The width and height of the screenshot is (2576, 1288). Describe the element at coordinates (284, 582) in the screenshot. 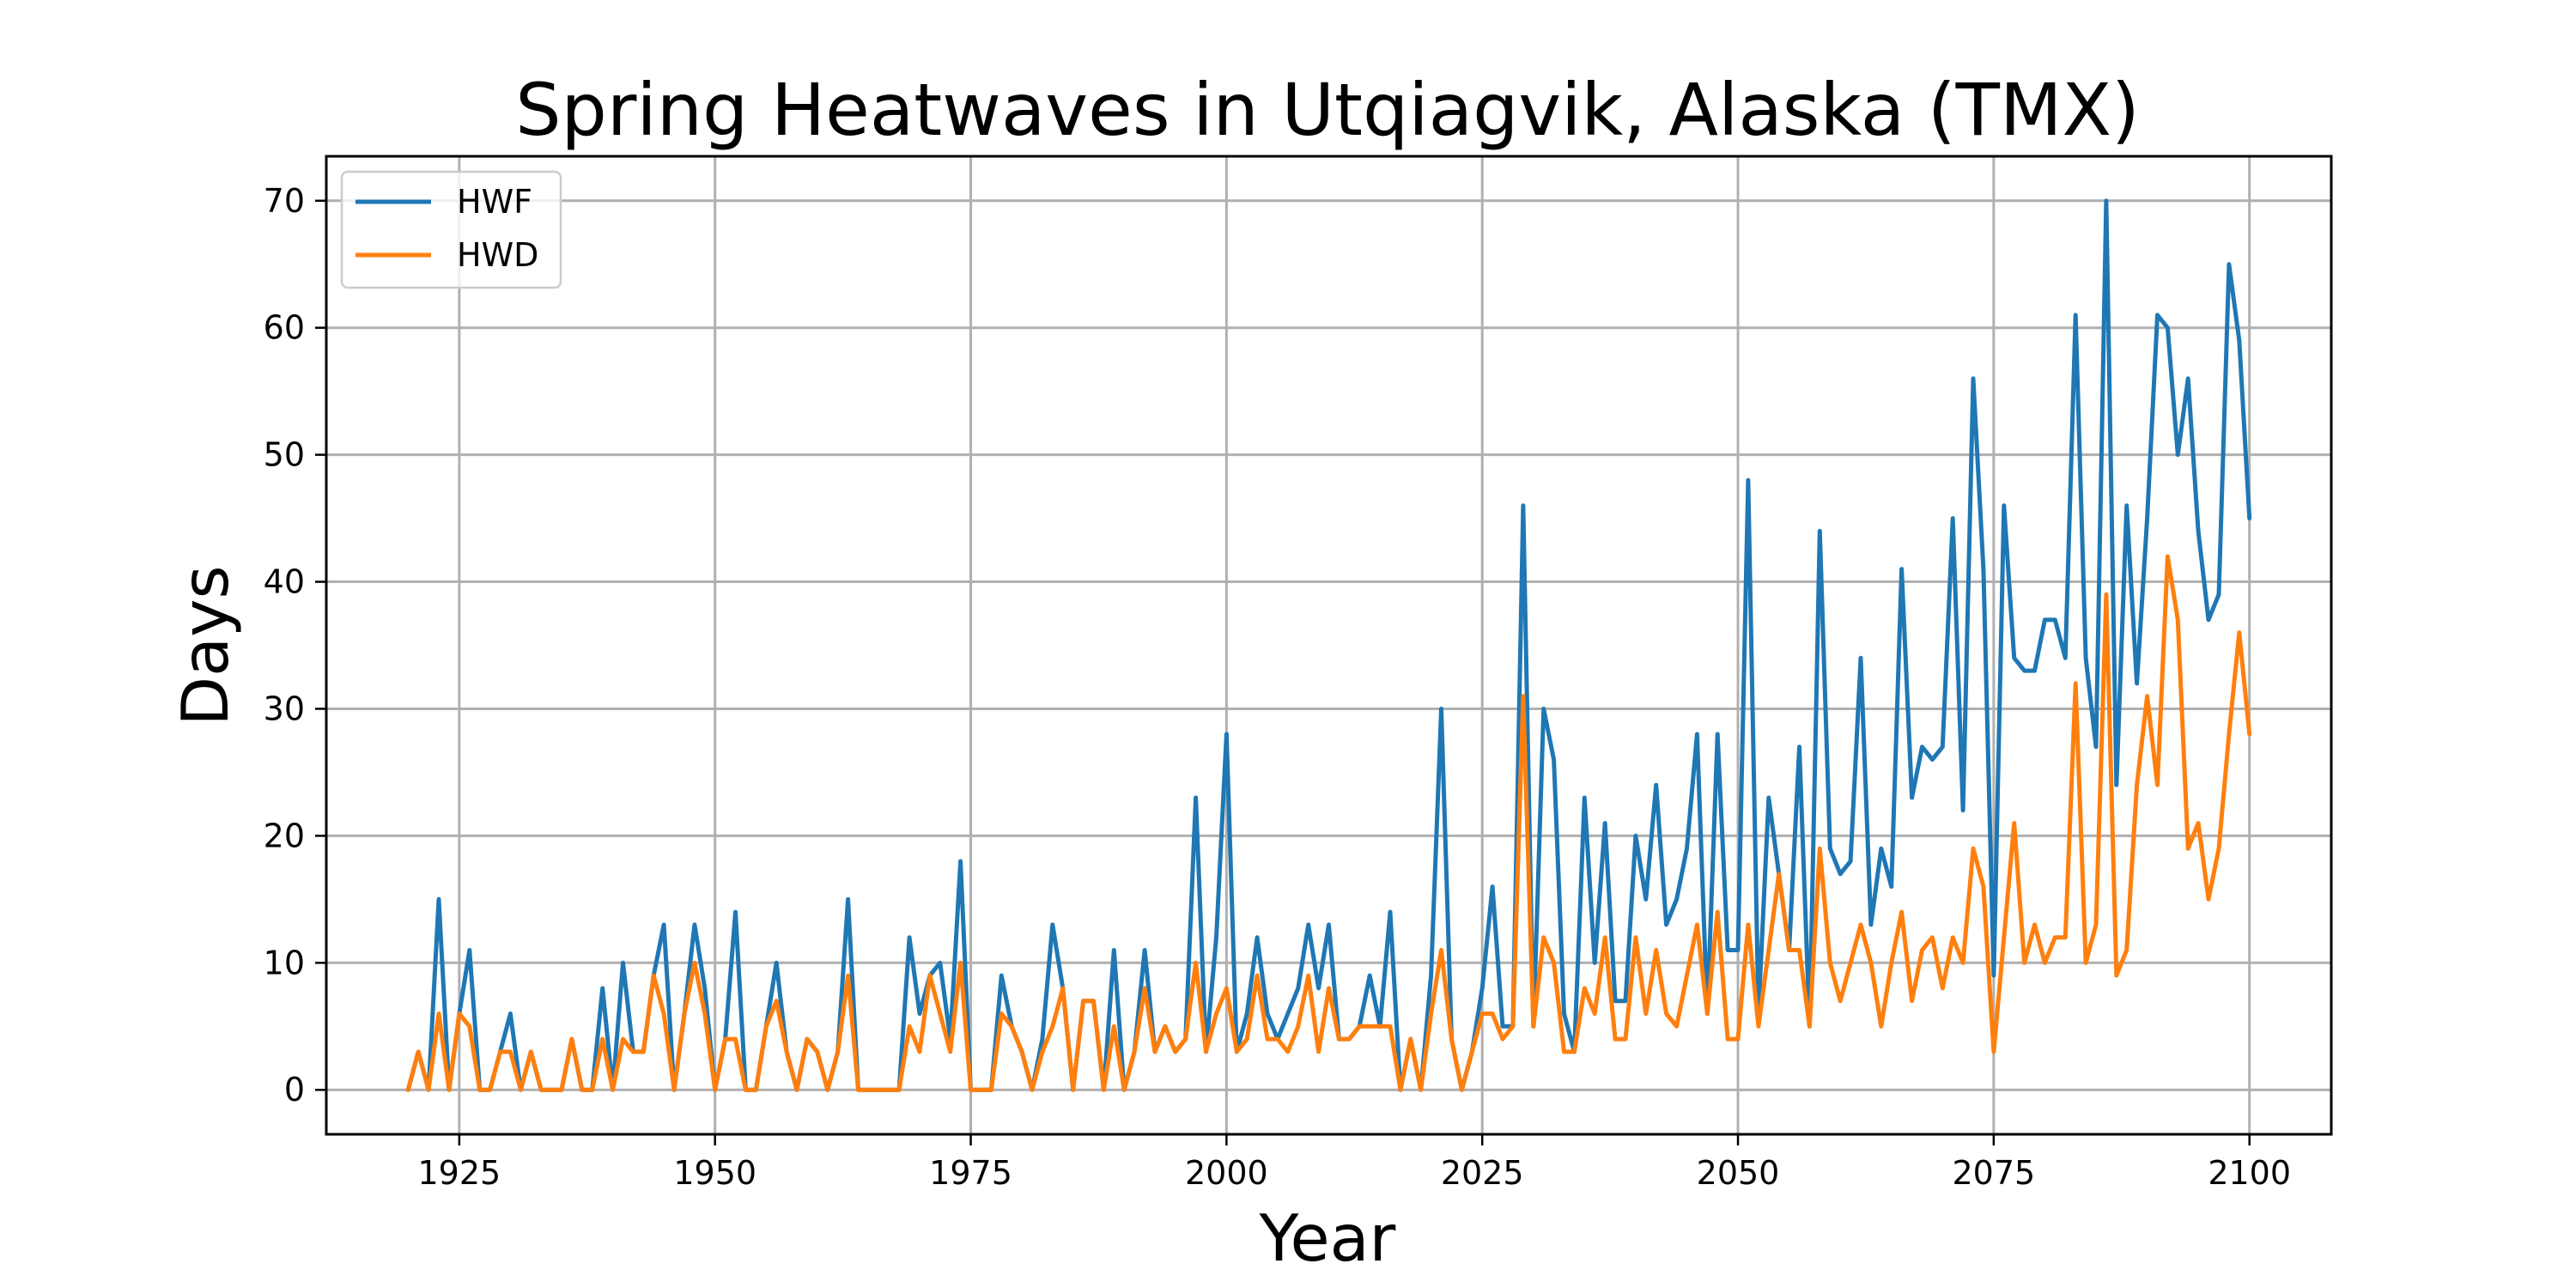

I see `y-tick-label-40: 40` at that location.